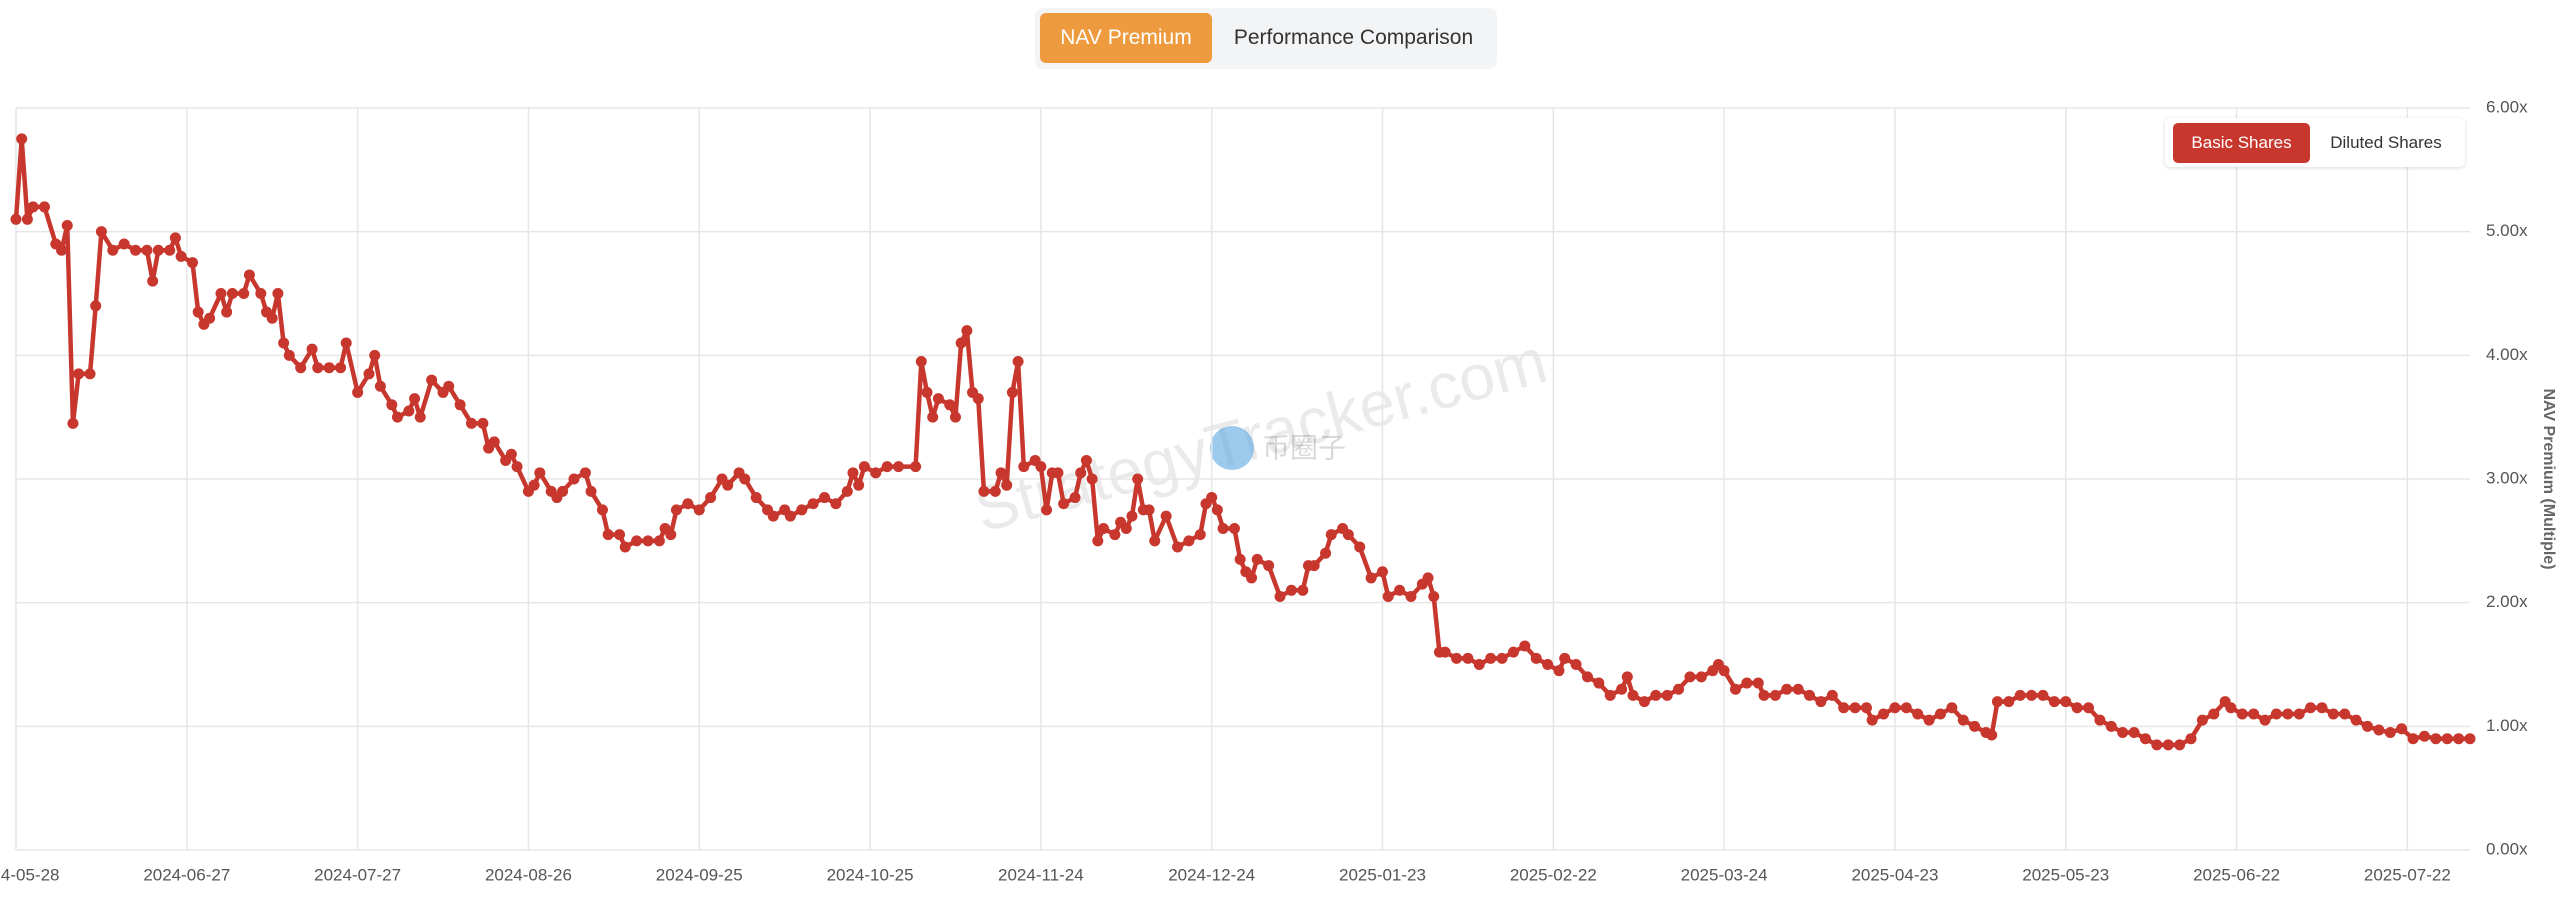 This screenshot has height=901, width=2560. What do you see at coordinates (2315, 142) in the screenshot?
I see `share-toggle: Basic Shares Diluted Shares` at bounding box center [2315, 142].